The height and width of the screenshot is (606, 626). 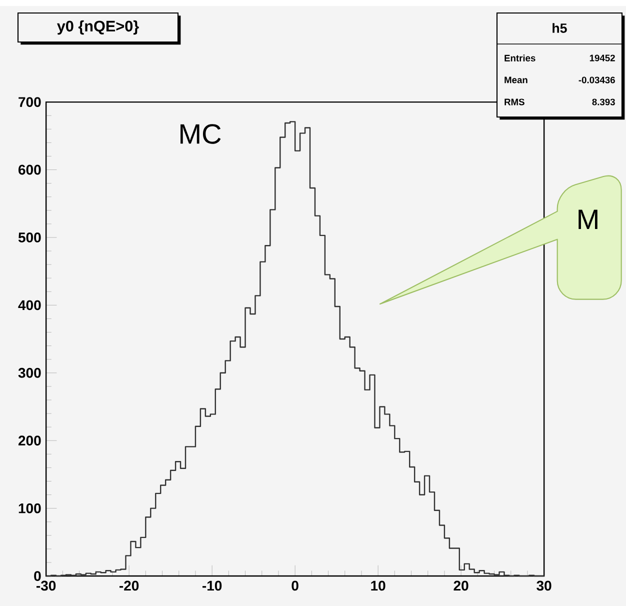 What do you see at coordinates (200, 134) in the screenshot?
I see `annotation: MC` at bounding box center [200, 134].